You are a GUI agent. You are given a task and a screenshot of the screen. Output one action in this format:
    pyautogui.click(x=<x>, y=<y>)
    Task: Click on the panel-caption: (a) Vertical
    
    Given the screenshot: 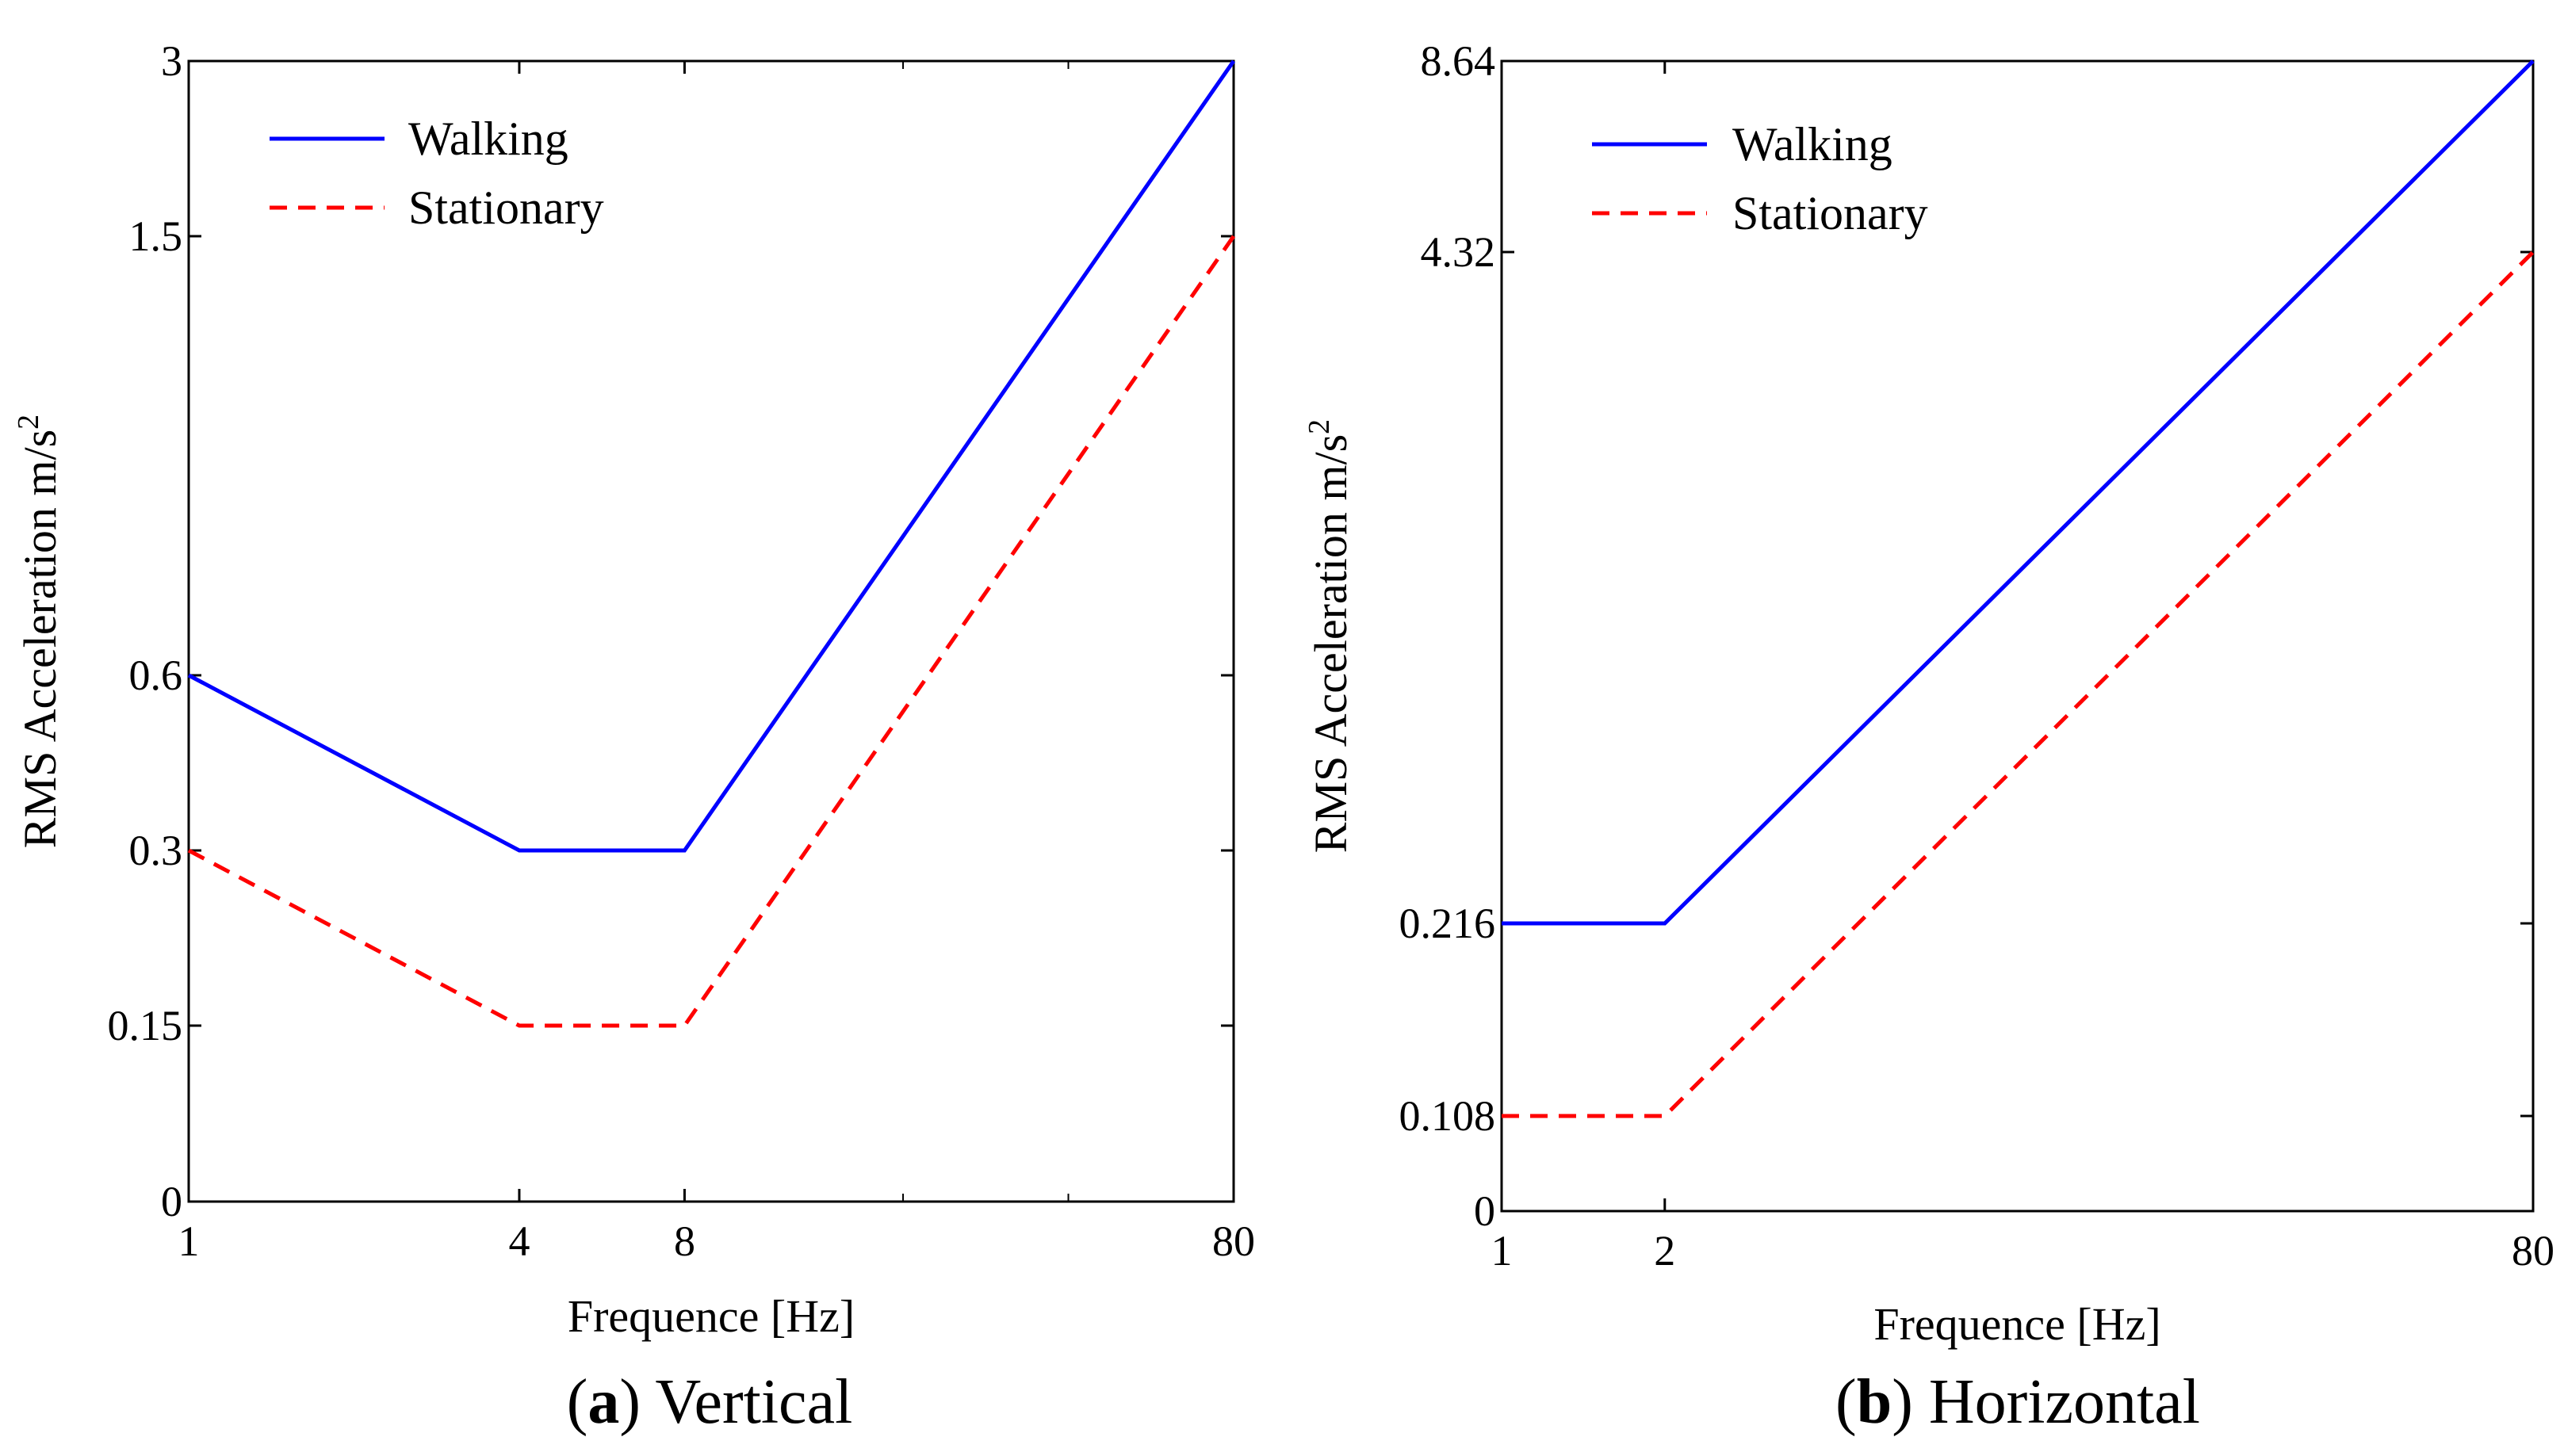 What is the action you would take?
    pyautogui.click(x=710, y=1402)
    